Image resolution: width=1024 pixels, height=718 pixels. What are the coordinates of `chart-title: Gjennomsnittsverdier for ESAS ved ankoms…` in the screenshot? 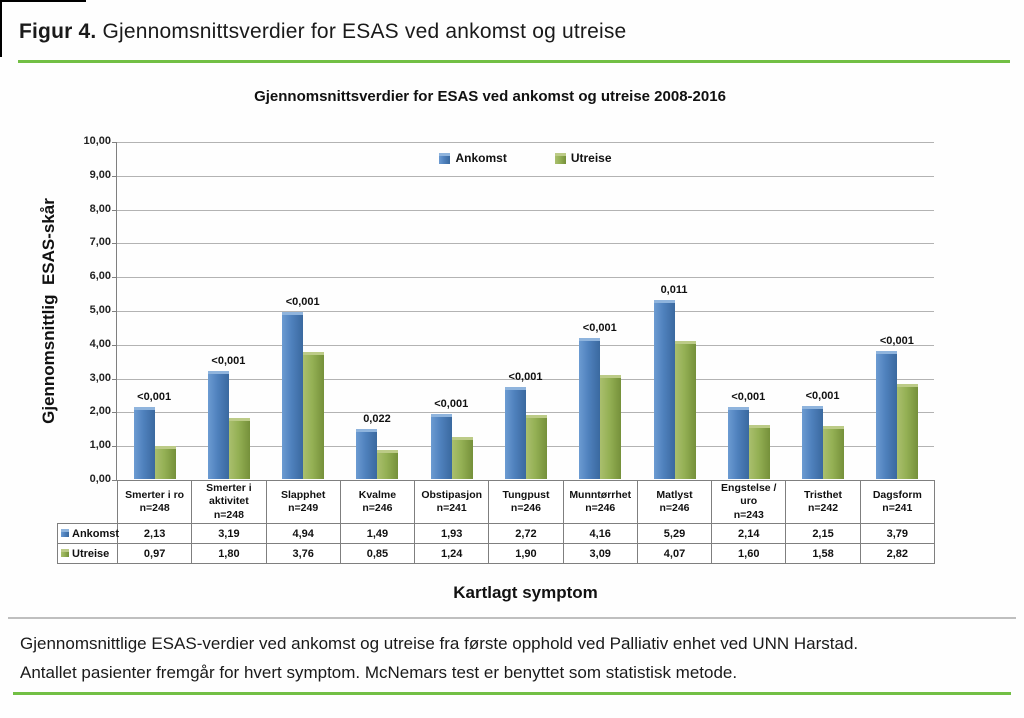 It's located at (490, 96).